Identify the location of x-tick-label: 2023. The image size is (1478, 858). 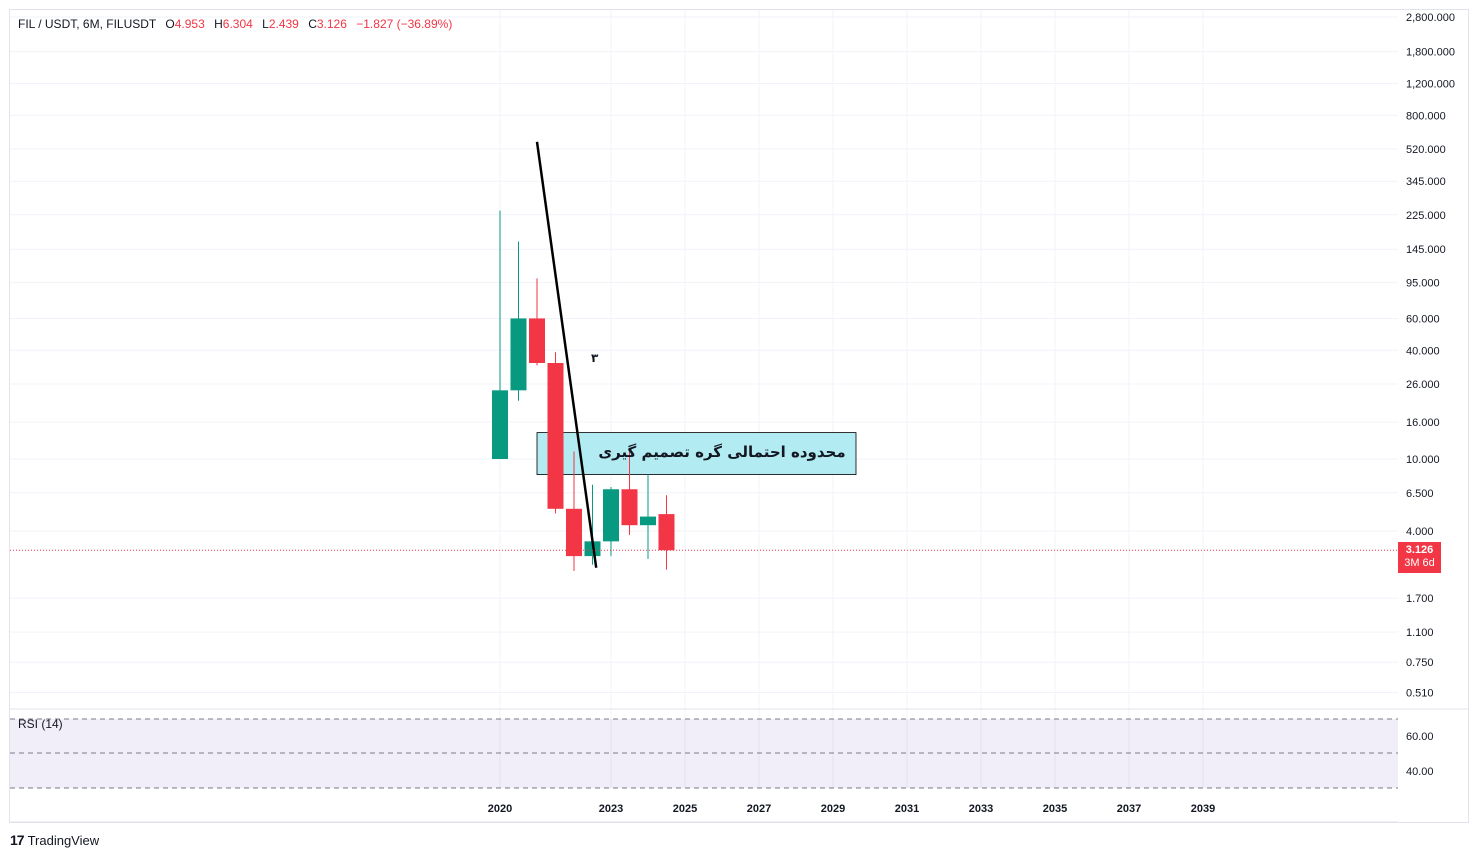
(611, 809).